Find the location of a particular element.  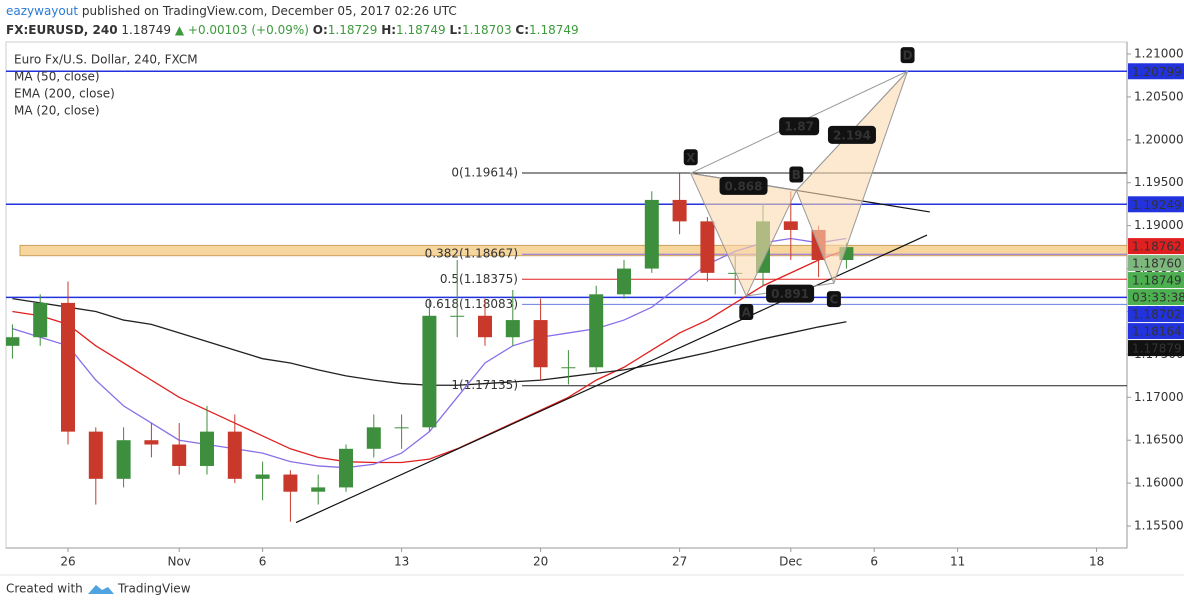

c-label: C: is located at coordinates (522, 30).